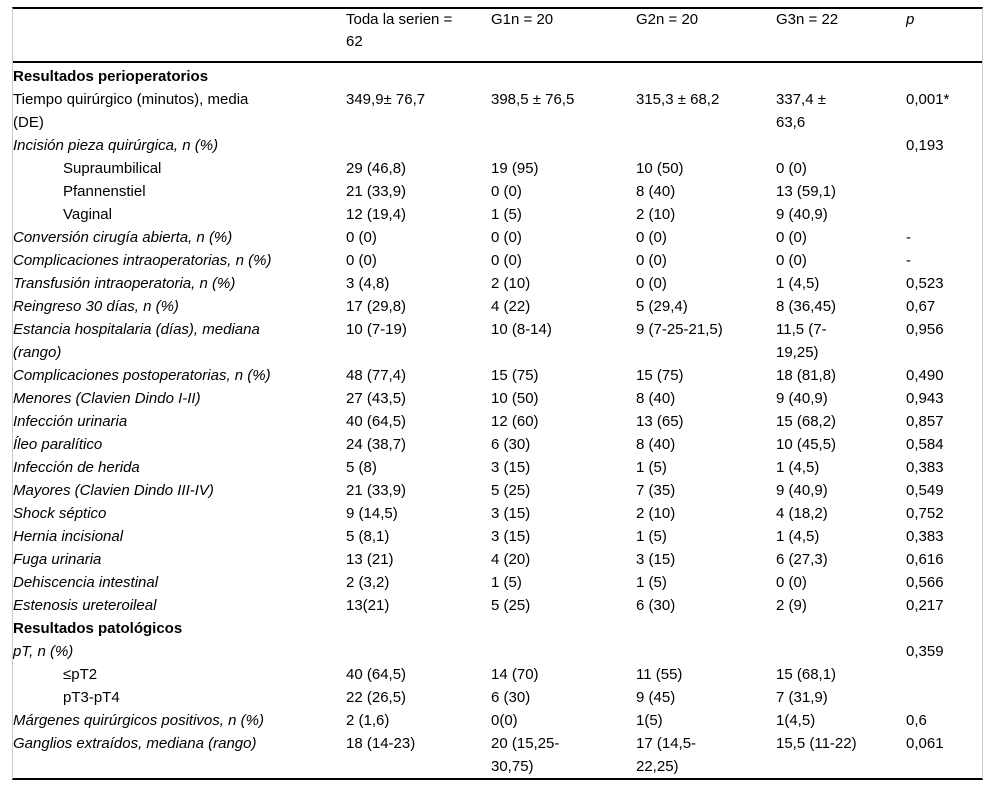  What do you see at coordinates (376, 214) in the screenshot?
I see `cell-value: 12 (19,4)` at bounding box center [376, 214].